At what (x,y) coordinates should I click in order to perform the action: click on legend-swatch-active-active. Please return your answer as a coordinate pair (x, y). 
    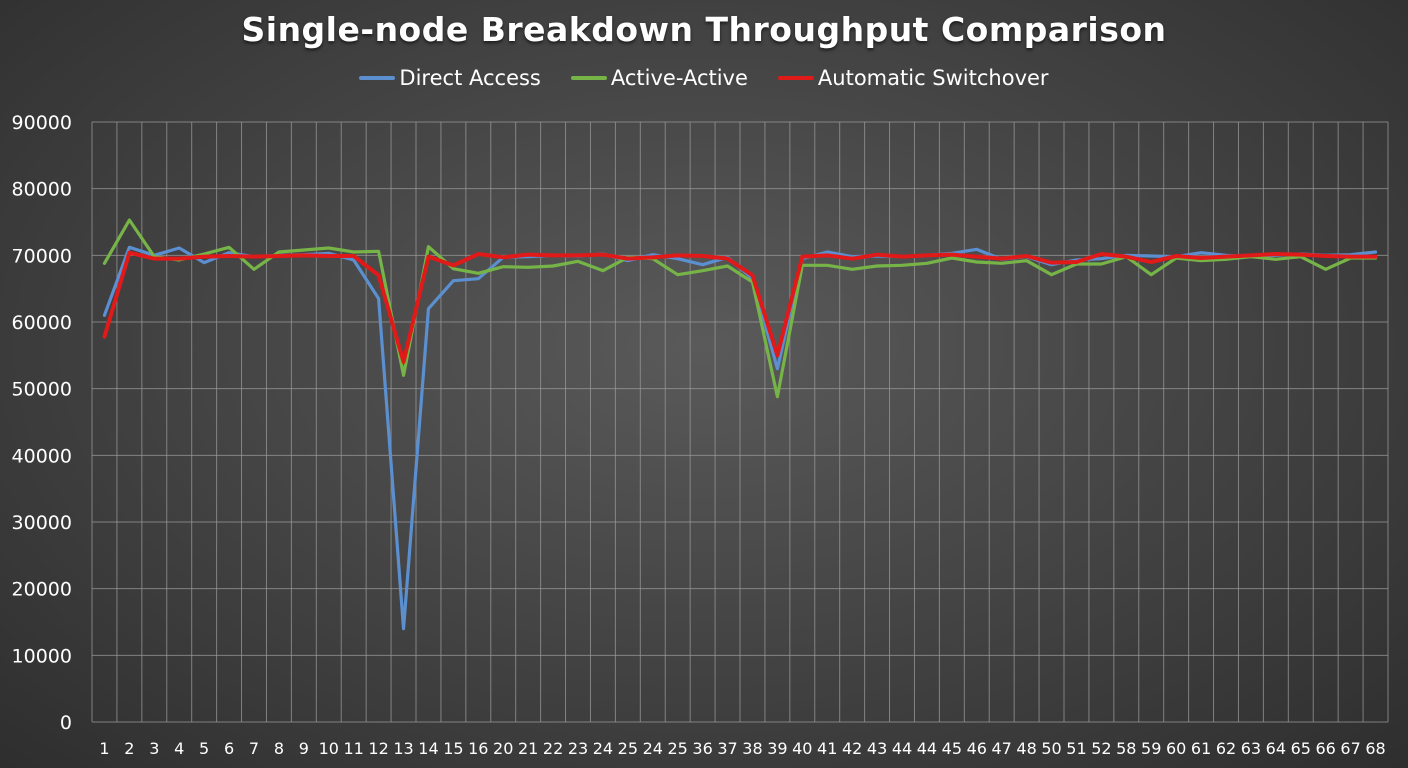
    Looking at the image, I should click on (588, 78).